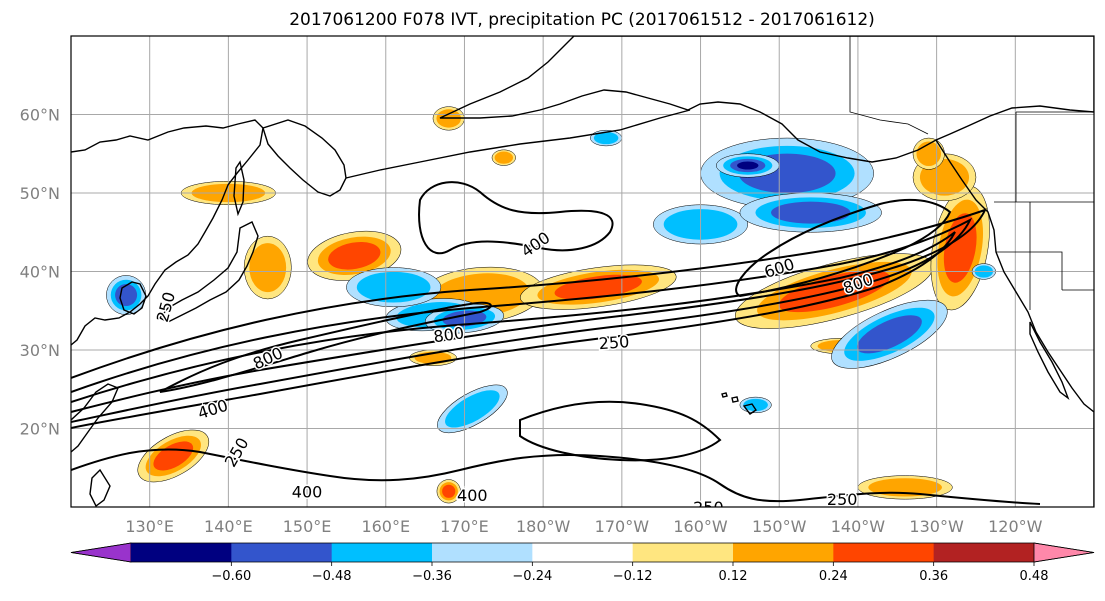  Describe the element at coordinates (620, 431) in the screenshot. I see `ivt-contour-250-south-inner` at that location.